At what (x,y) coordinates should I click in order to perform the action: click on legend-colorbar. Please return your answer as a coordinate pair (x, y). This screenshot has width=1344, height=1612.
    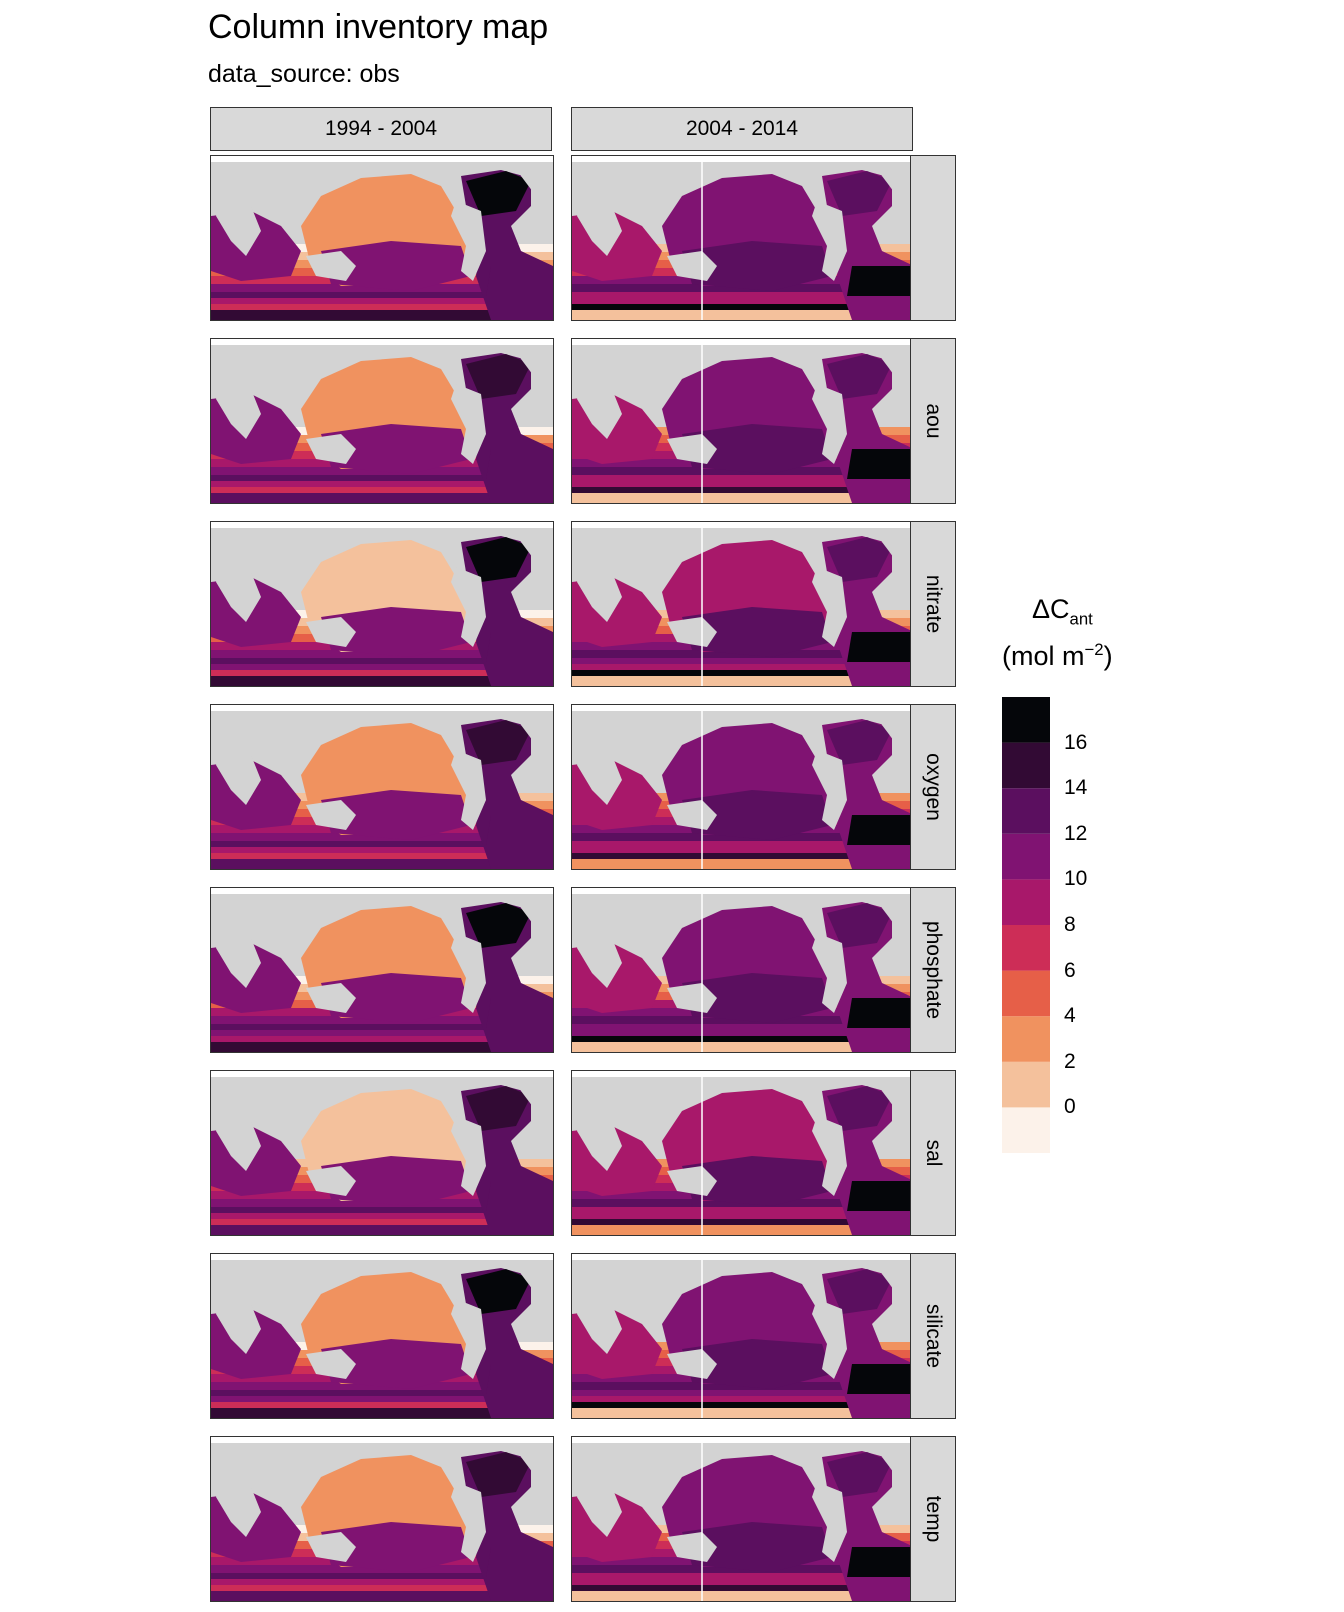
    Looking at the image, I should click on (1026, 925).